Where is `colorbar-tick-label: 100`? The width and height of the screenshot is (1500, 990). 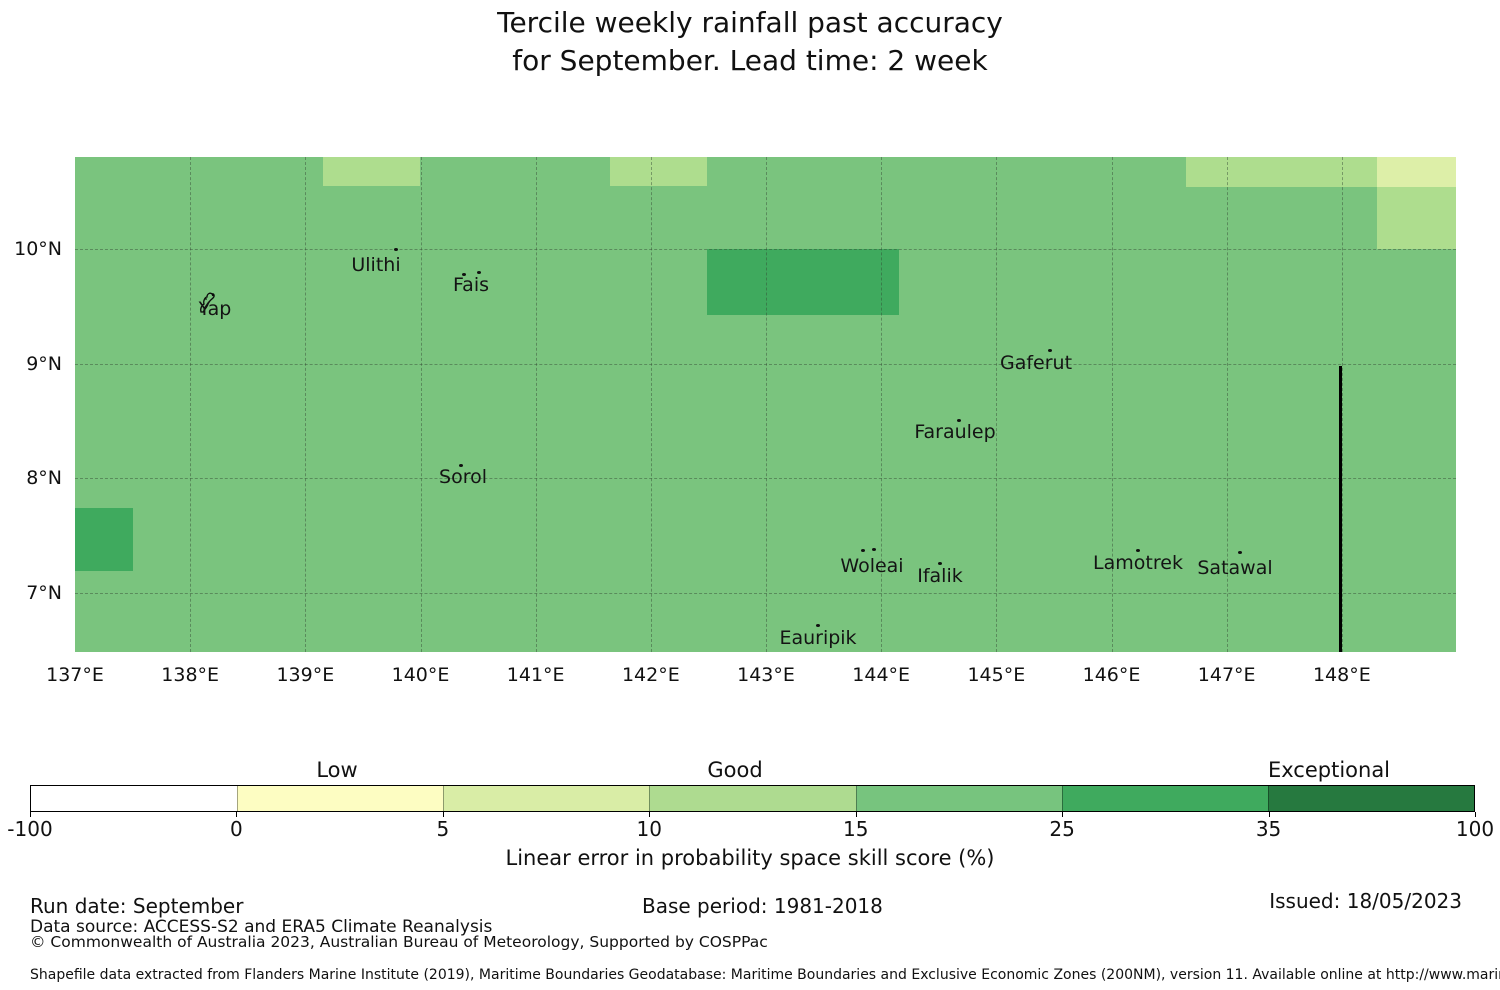
colorbar-tick-label: 100 is located at coordinates (1475, 829).